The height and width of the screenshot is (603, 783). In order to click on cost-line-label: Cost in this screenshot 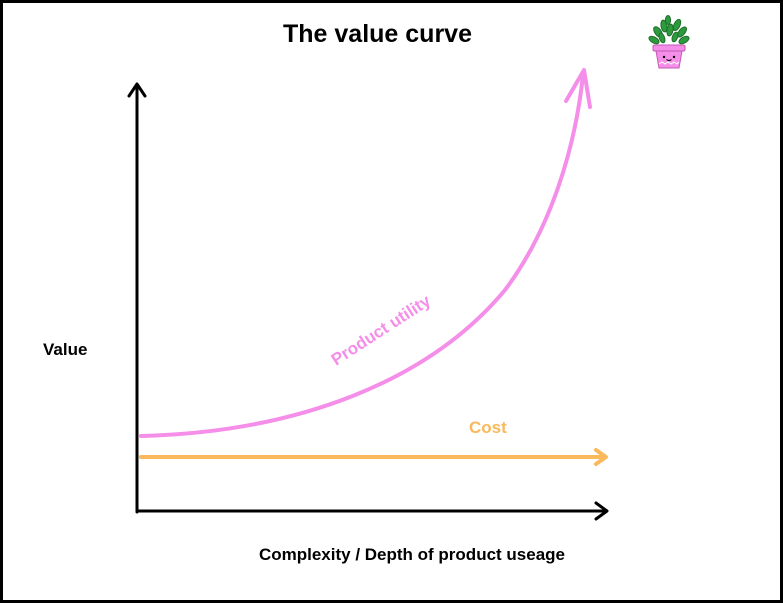, I will do `click(488, 427)`.